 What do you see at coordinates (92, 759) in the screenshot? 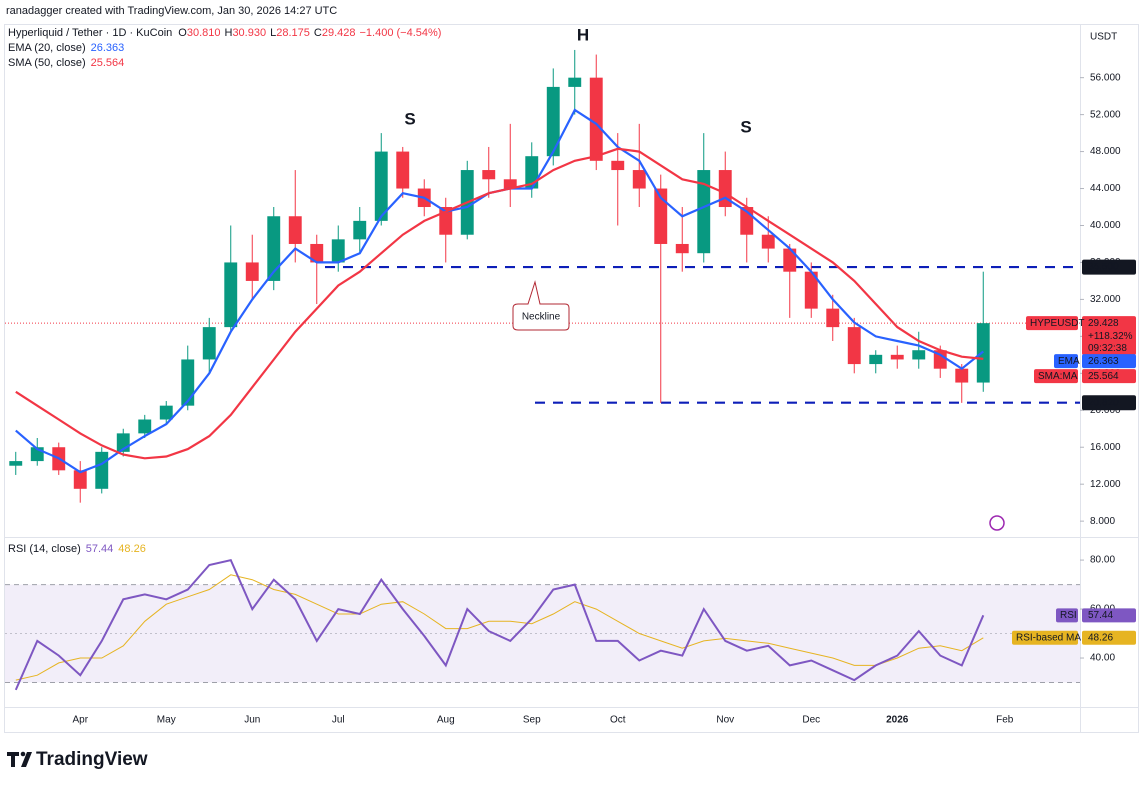
I see `footer-brand: TradingView` at bounding box center [92, 759].